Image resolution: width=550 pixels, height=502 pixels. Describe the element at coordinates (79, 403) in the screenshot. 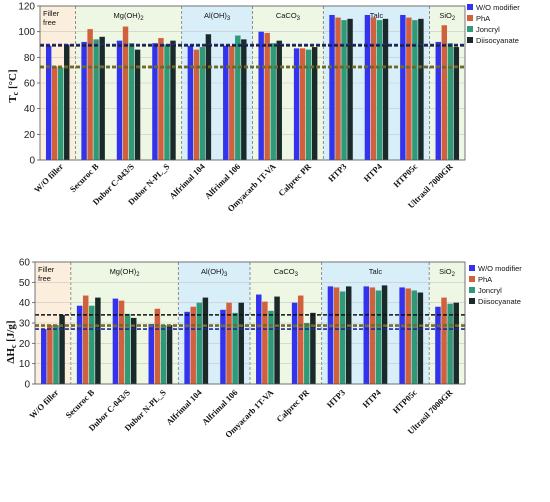

I see `category-label: Securoc B` at that location.